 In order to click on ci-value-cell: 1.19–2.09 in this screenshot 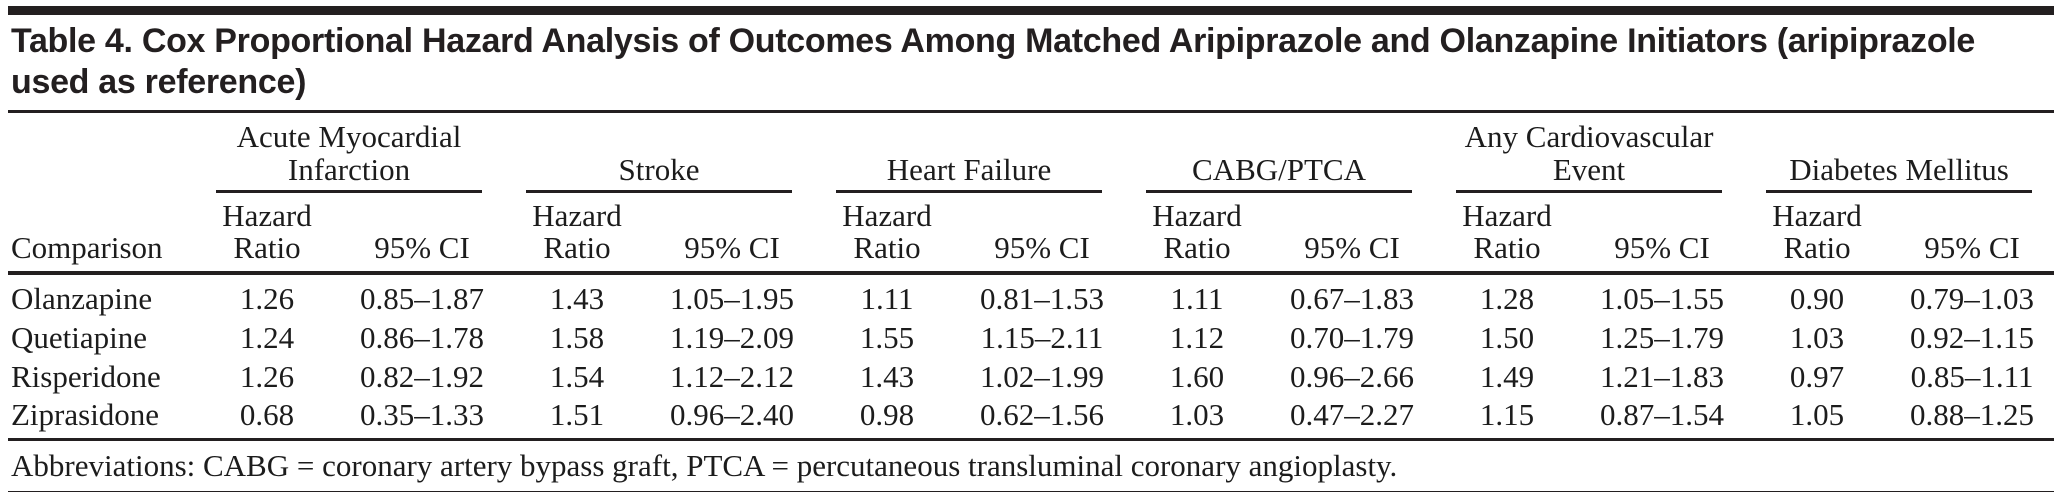, I will do `click(732, 337)`.